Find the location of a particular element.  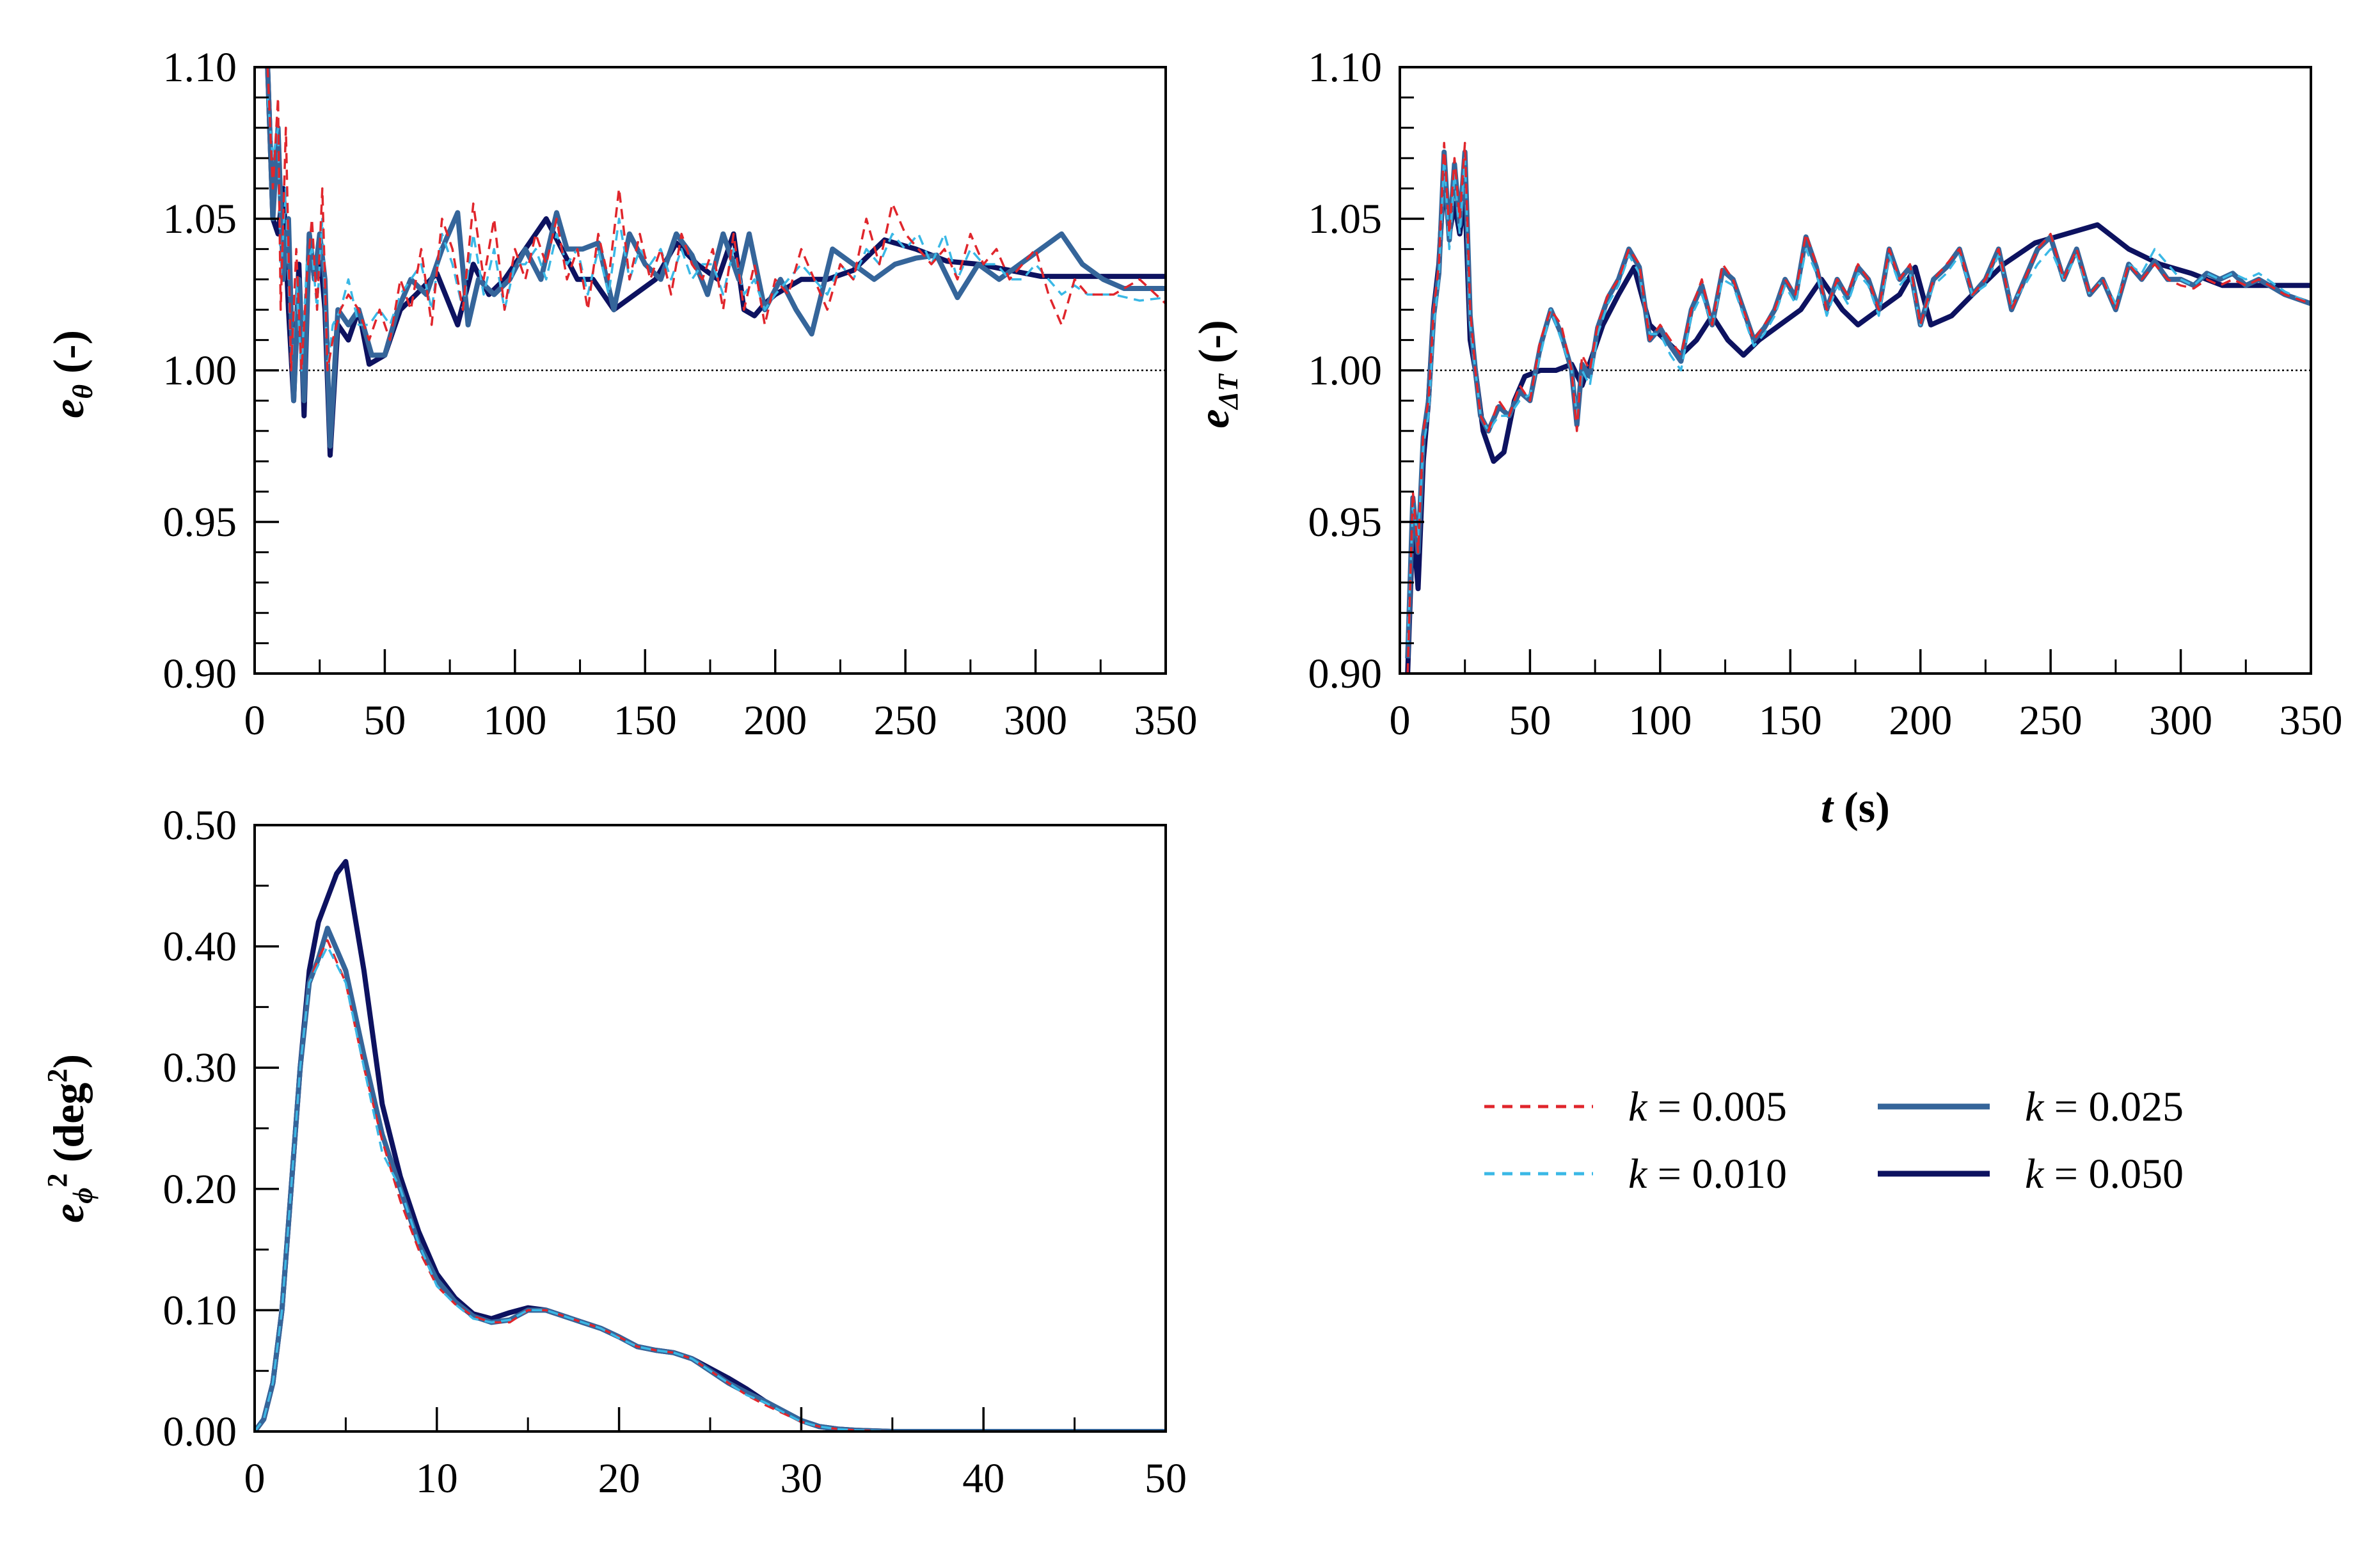

y-tick-label: 0.30 is located at coordinates (200, 1068).